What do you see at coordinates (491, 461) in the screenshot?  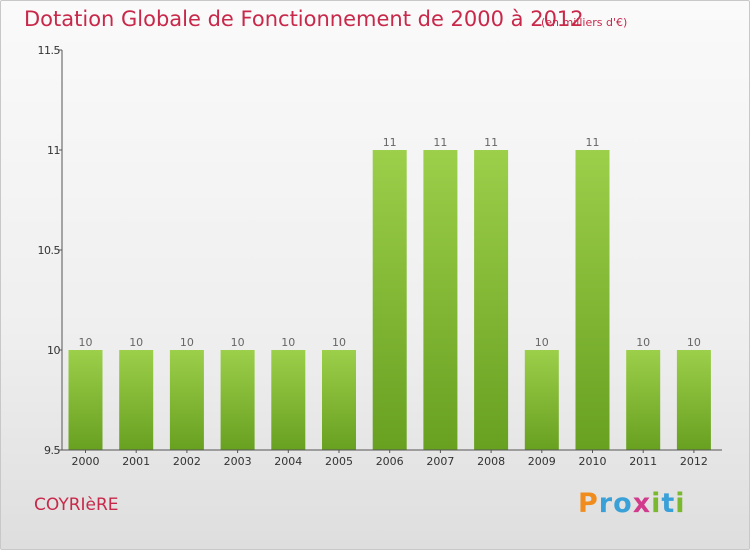 I see `x-tick-label-2008: 2008` at bounding box center [491, 461].